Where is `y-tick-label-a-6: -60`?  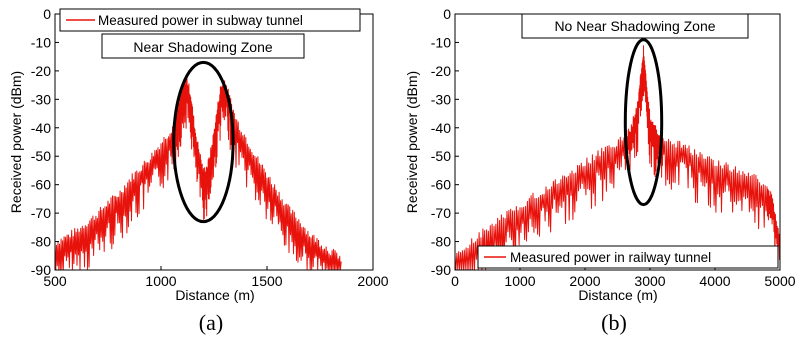
y-tick-label-a-6: -60 is located at coordinates (41, 185).